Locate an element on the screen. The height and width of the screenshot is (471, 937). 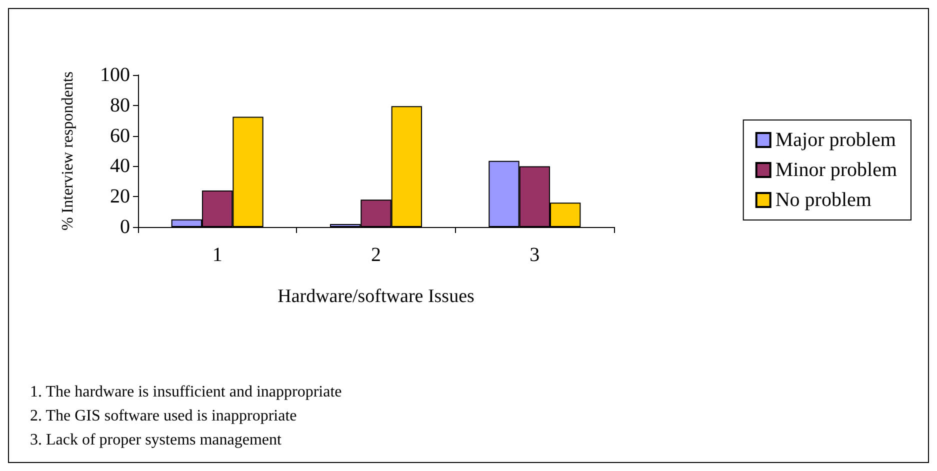
y-tick-label: 20 is located at coordinates (120, 197).